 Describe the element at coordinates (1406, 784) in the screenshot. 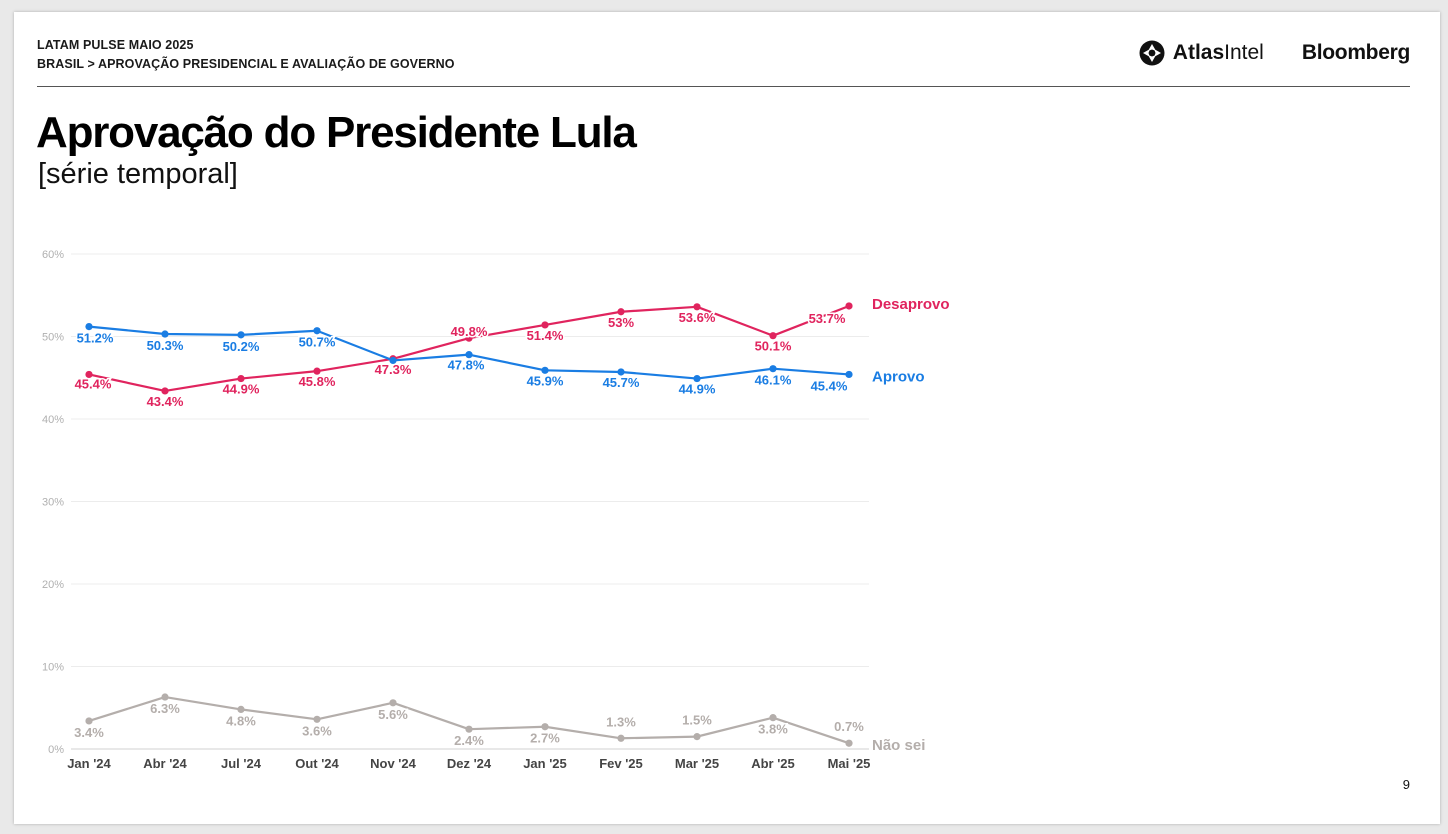

I see `page-number: 9` at that location.